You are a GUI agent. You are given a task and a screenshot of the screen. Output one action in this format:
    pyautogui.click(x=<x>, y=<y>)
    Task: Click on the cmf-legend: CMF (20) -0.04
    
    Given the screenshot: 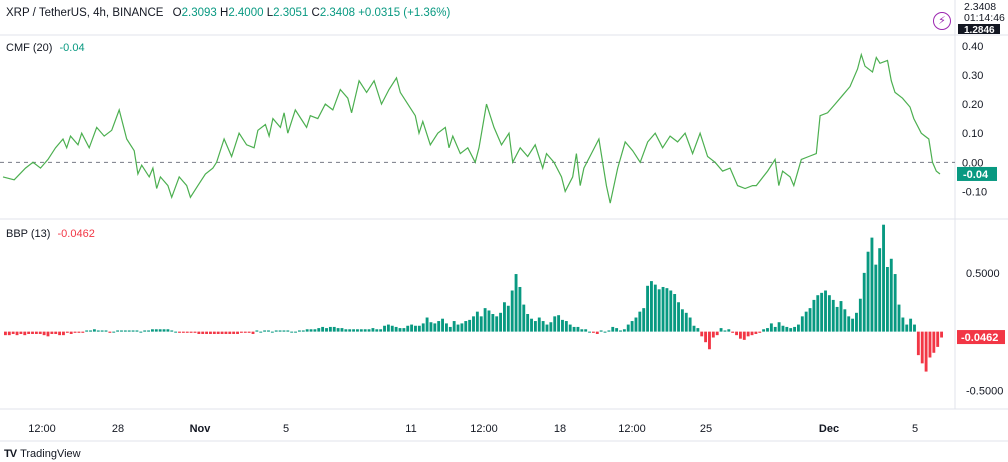 What is the action you would take?
    pyautogui.click(x=45, y=48)
    